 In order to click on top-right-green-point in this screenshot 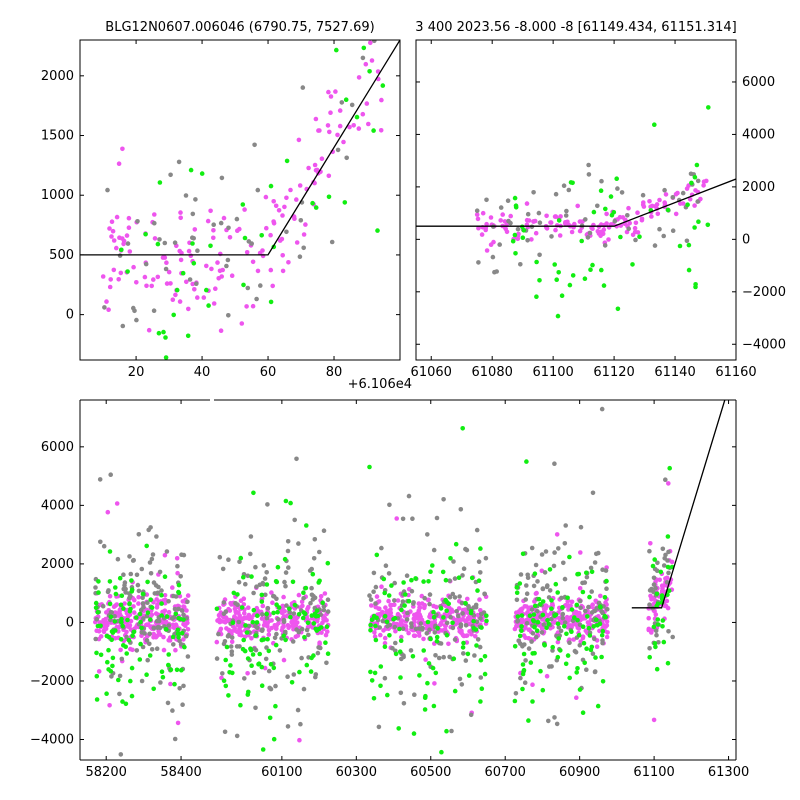, I will do `click(618, 309)`.